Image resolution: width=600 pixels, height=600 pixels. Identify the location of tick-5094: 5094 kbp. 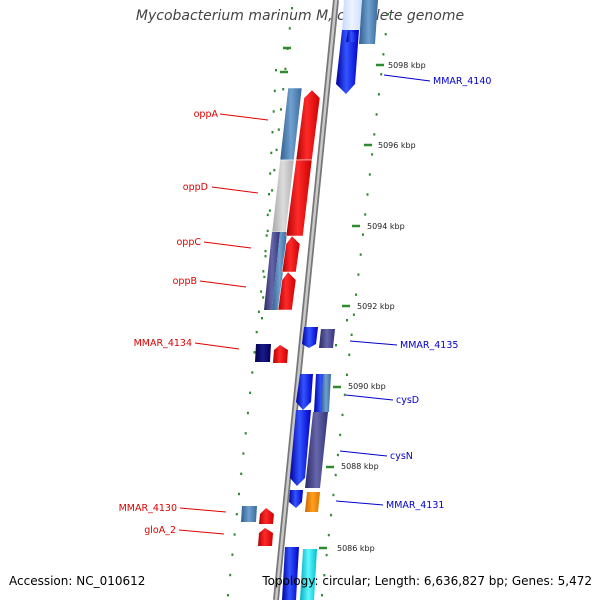
(378, 226).